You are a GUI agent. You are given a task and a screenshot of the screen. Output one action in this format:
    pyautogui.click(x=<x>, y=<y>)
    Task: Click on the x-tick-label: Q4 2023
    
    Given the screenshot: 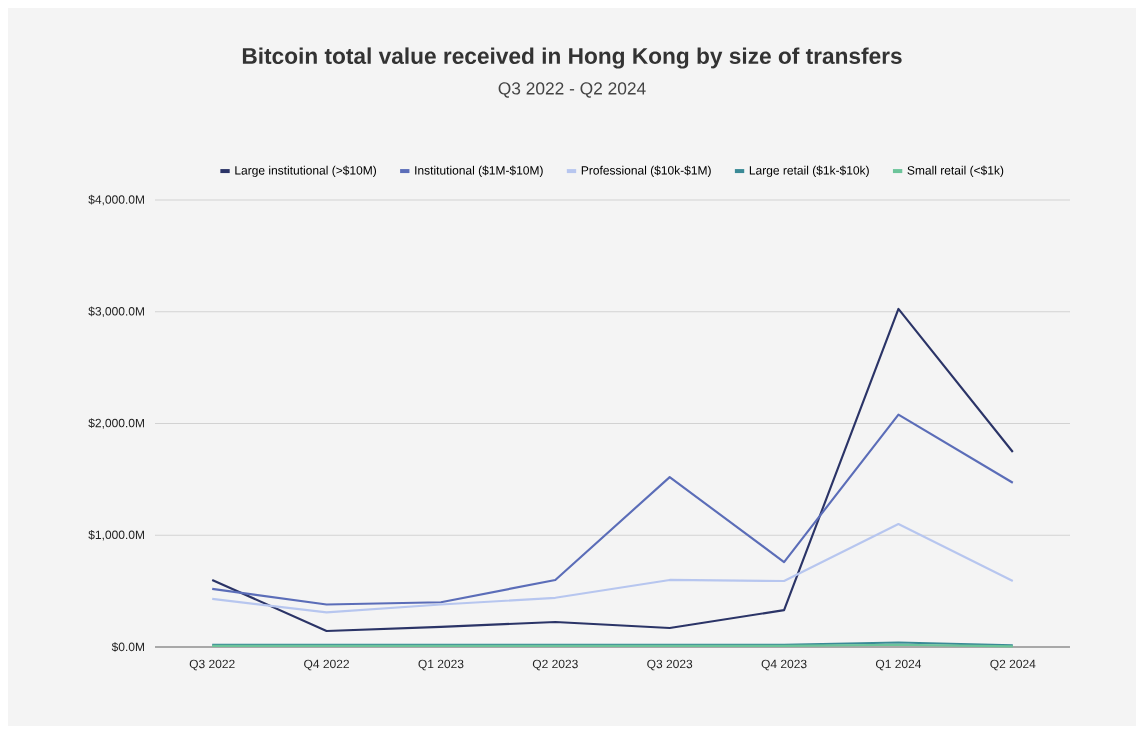 What is the action you would take?
    pyautogui.click(x=784, y=665)
    